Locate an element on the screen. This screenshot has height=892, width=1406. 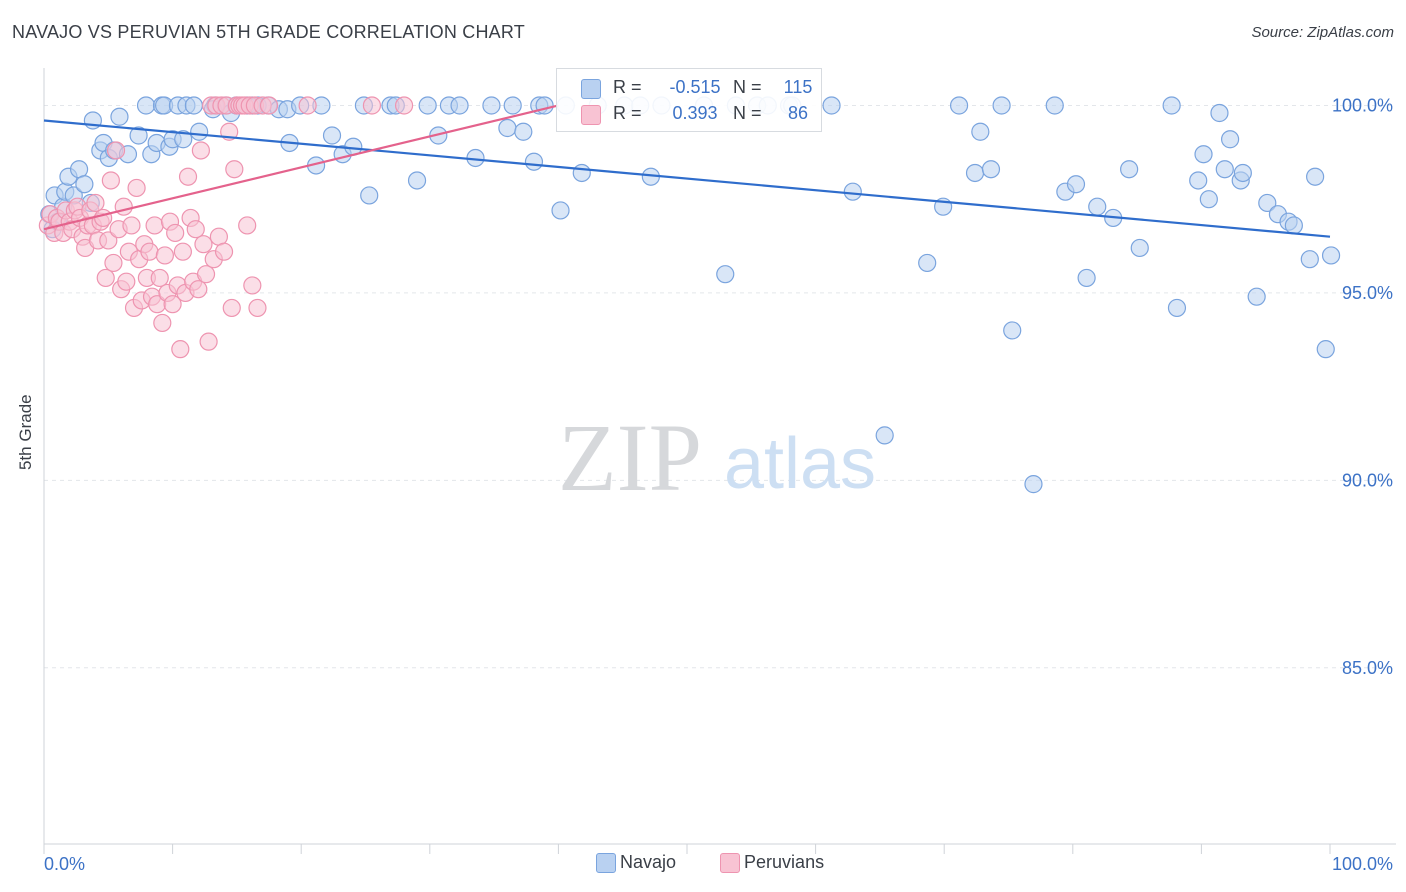
x-tick-label: 100.0% is located at coordinates (1362, 864).